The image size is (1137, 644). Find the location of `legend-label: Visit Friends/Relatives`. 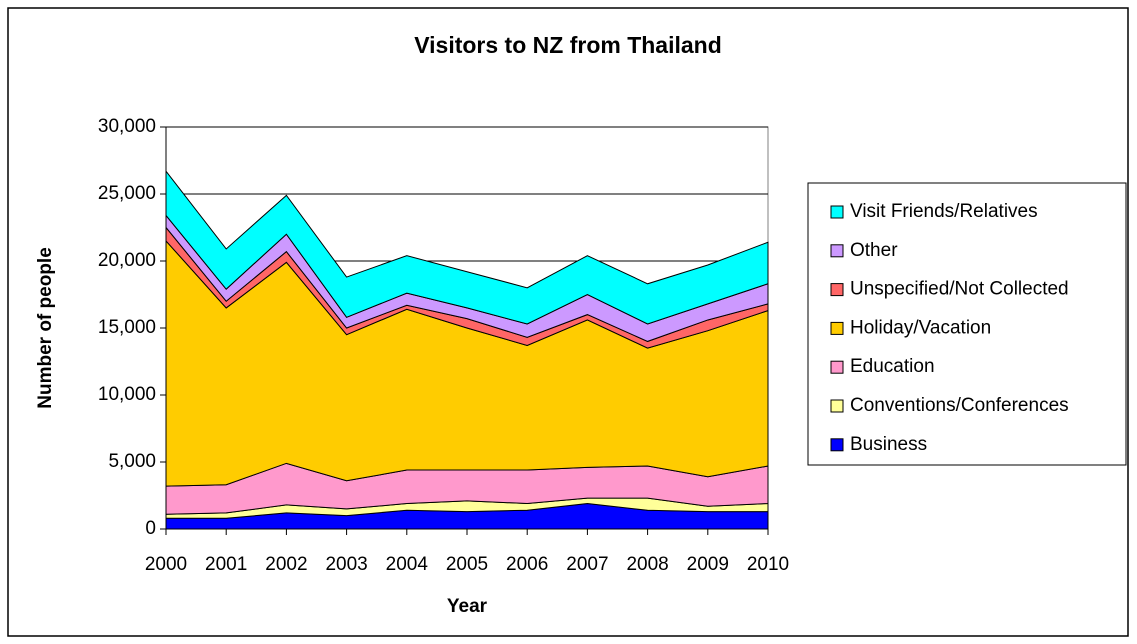

legend-label: Visit Friends/Relatives is located at coordinates (944, 211).